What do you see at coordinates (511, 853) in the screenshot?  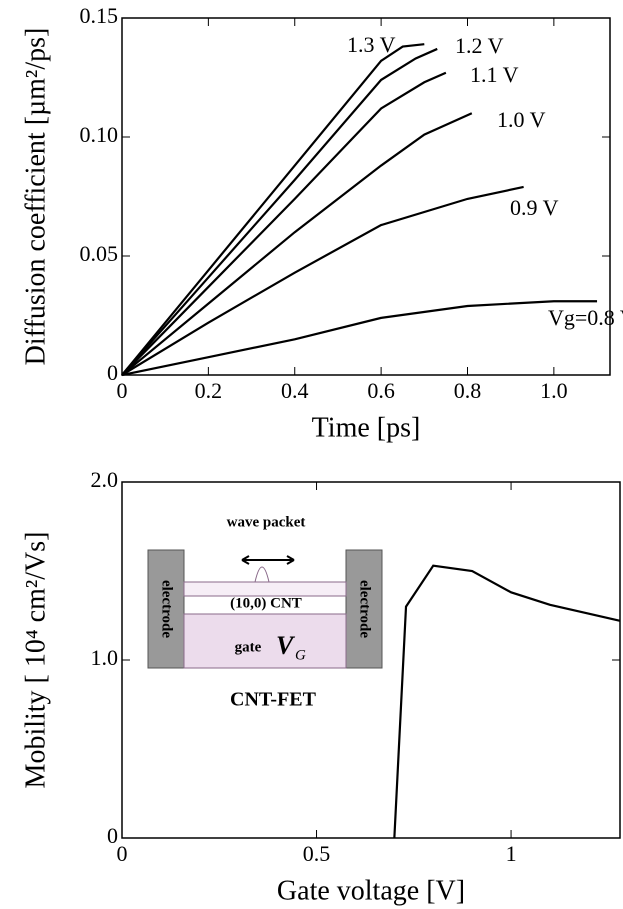 I see `x-tick-label: 1` at bounding box center [511, 853].